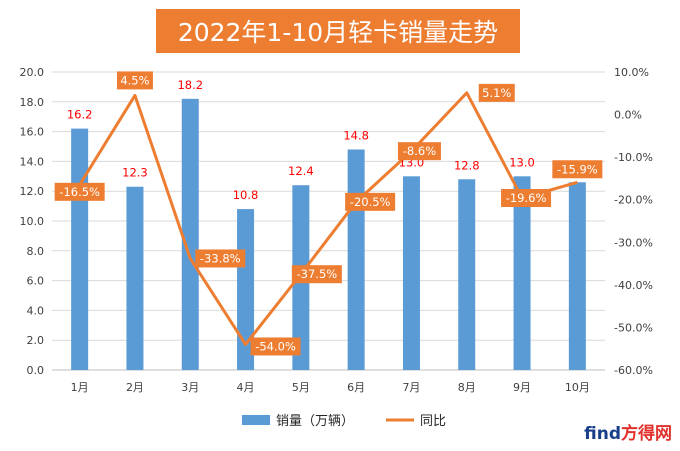 This screenshot has height=451, width=680. Describe the element at coordinates (633, 285) in the screenshot. I see `y-right-tick-label: -40.0%` at that location.